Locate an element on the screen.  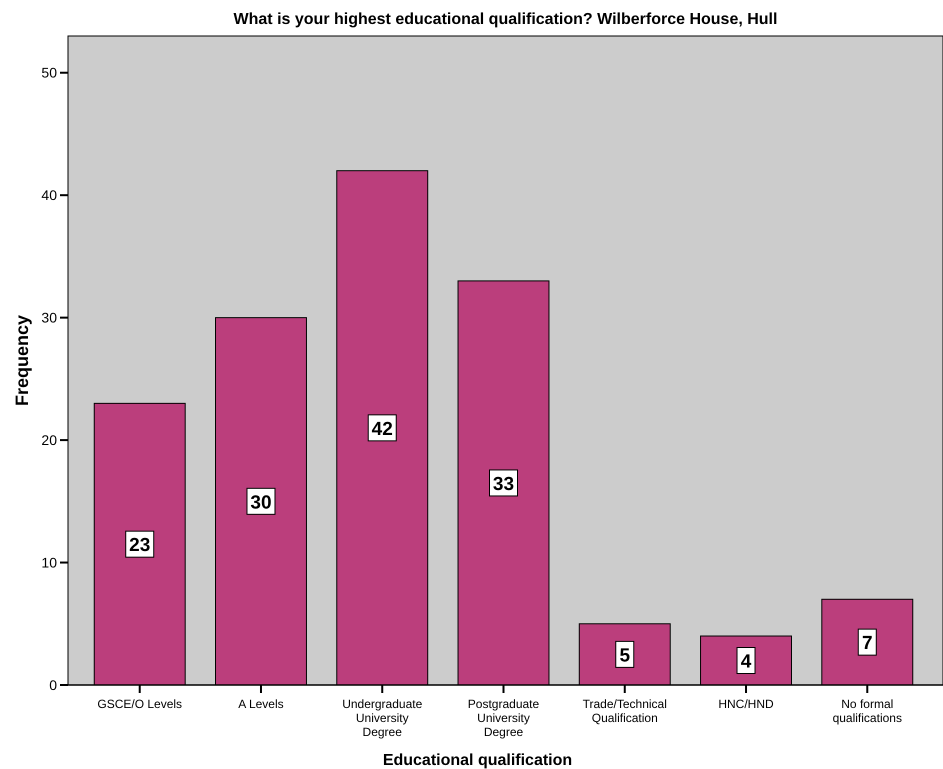
x-tick-label: GSCE/O Levels is located at coordinates (139, 704).